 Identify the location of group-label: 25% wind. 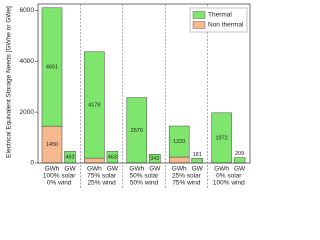
(102, 183).